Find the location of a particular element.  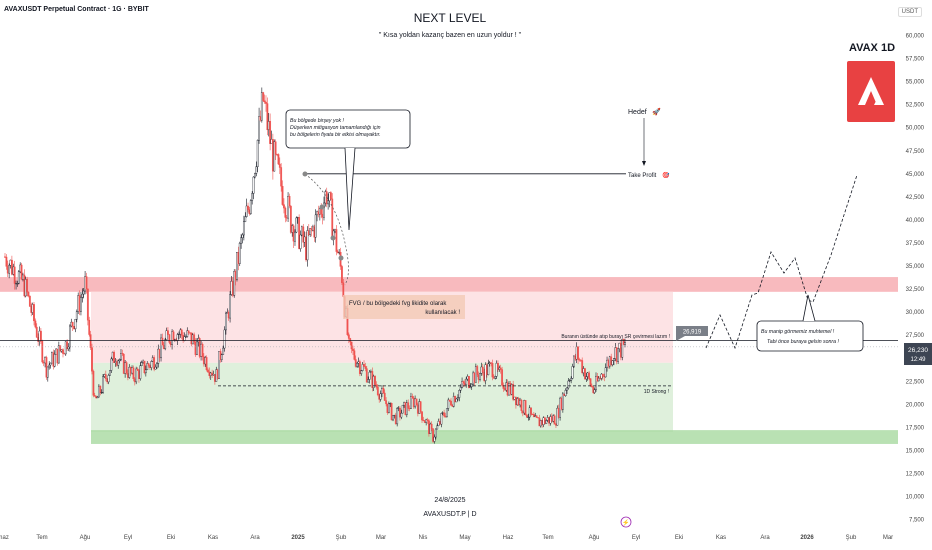

rocket-icon: 🚀 is located at coordinates (656, 111).